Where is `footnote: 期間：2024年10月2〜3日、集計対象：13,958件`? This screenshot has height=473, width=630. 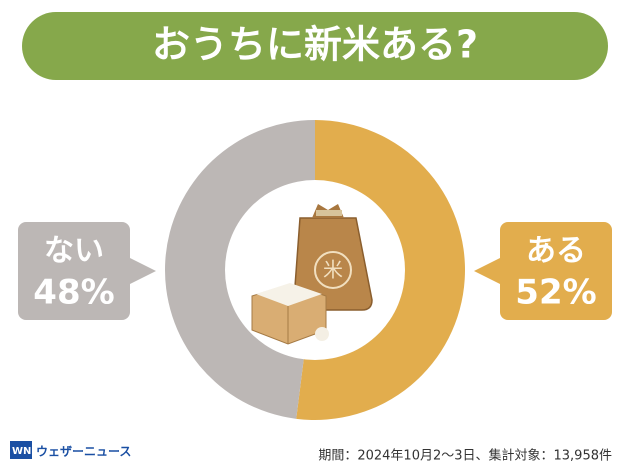 footnote: 期間：2024年10月2〜3日、集計対象：13,958件 is located at coordinates (465, 456).